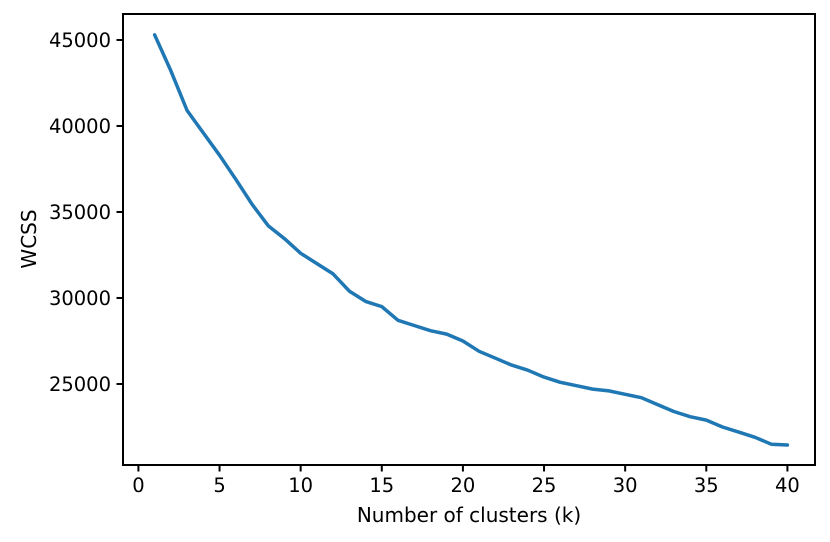 The width and height of the screenshot is (830, 542). I want to click on x-tick-label: 30, so click(625, 485).